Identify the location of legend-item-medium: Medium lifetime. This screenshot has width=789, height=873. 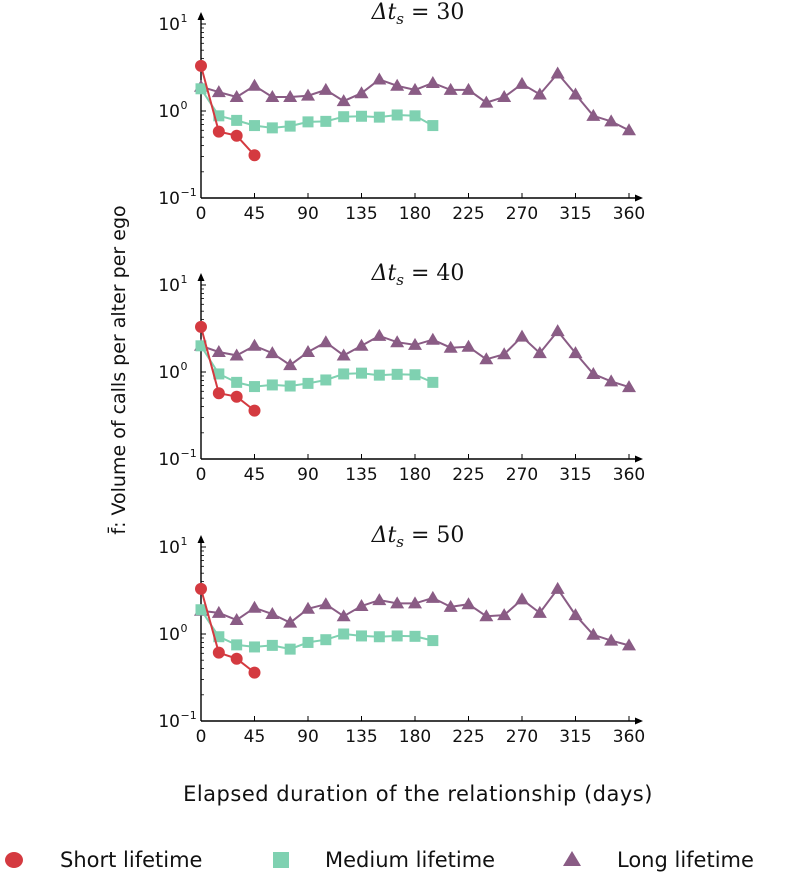
(384, 860).